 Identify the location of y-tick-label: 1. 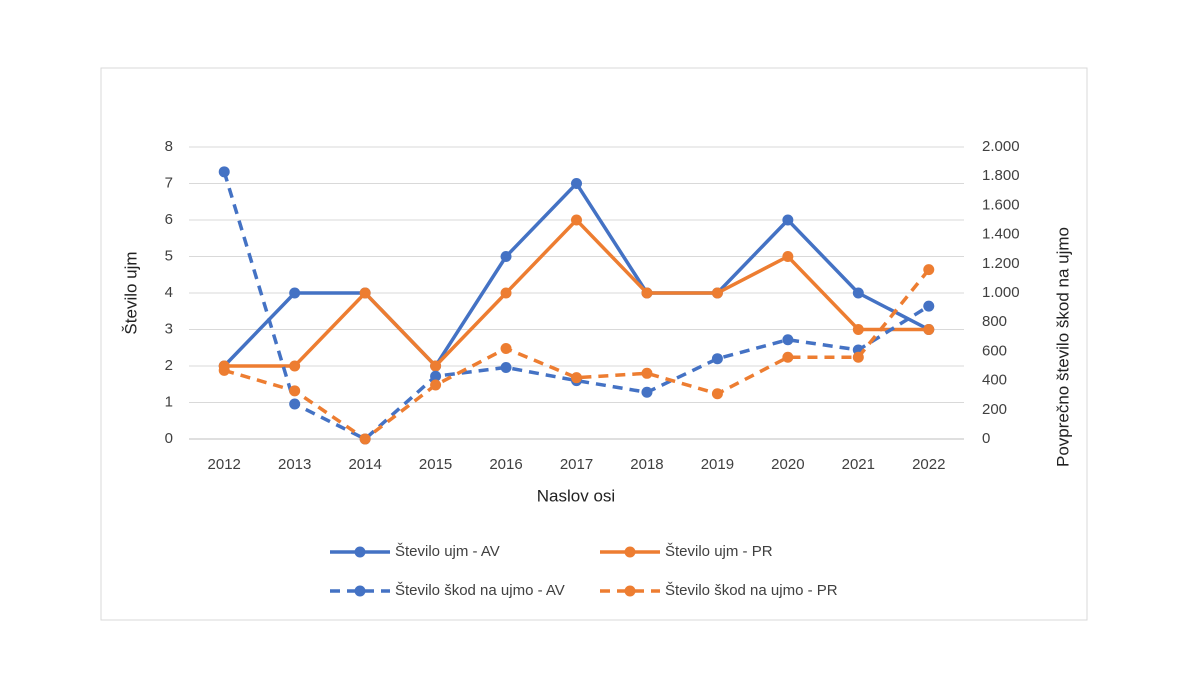
(169, 401).